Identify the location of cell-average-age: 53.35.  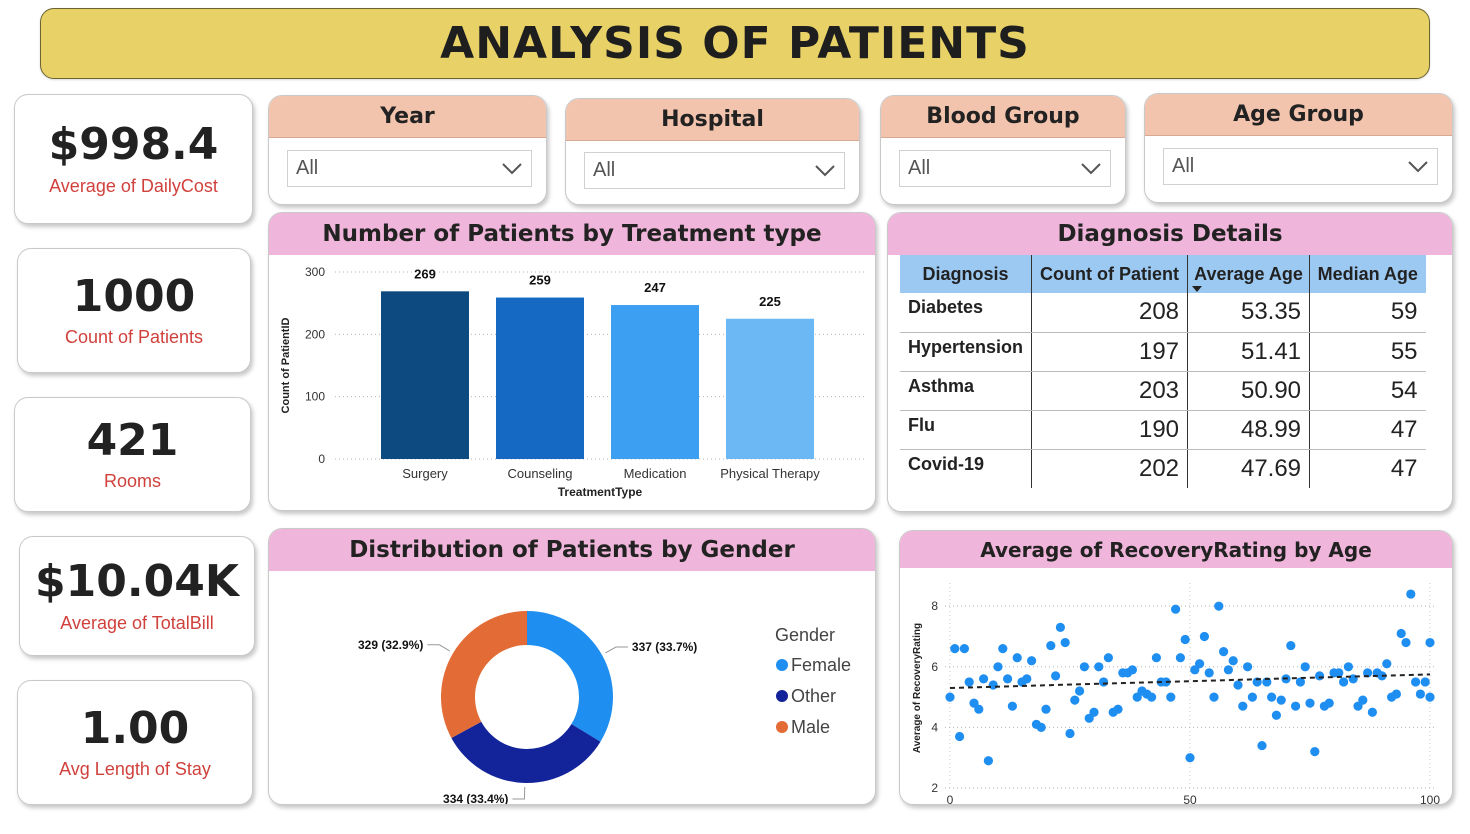
(1249, 313).